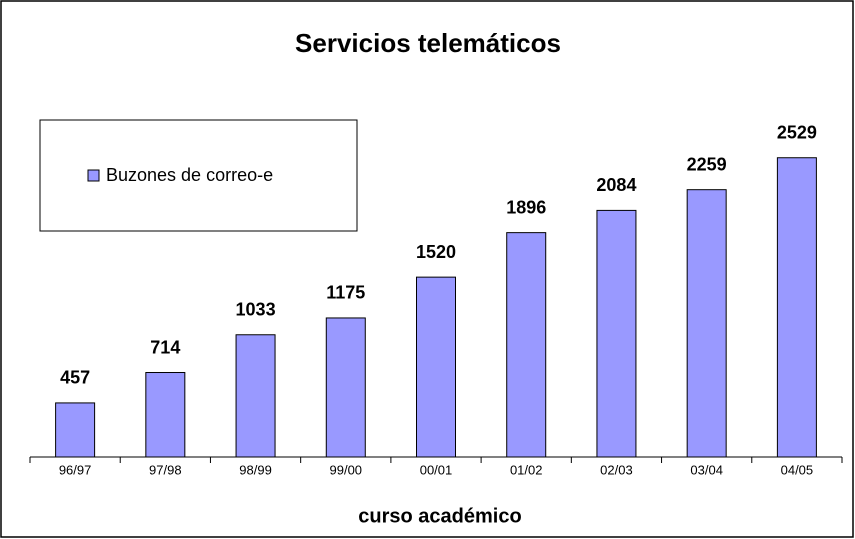 The height and width of the screenshot is (539, 855). Describe the element at coordinates (165, 347) in the screenshot. I see `value-label: 714` at that location.